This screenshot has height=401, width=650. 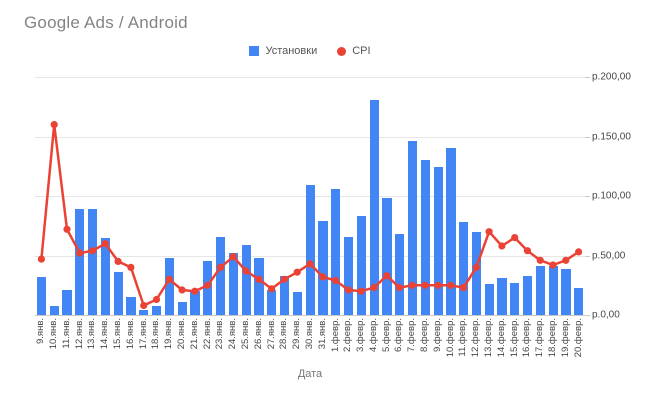 What do you see at coordinates (144, 305) in the screenshot?
I see `cpi-dot-17.янв.` at bounding box center [144, 305].